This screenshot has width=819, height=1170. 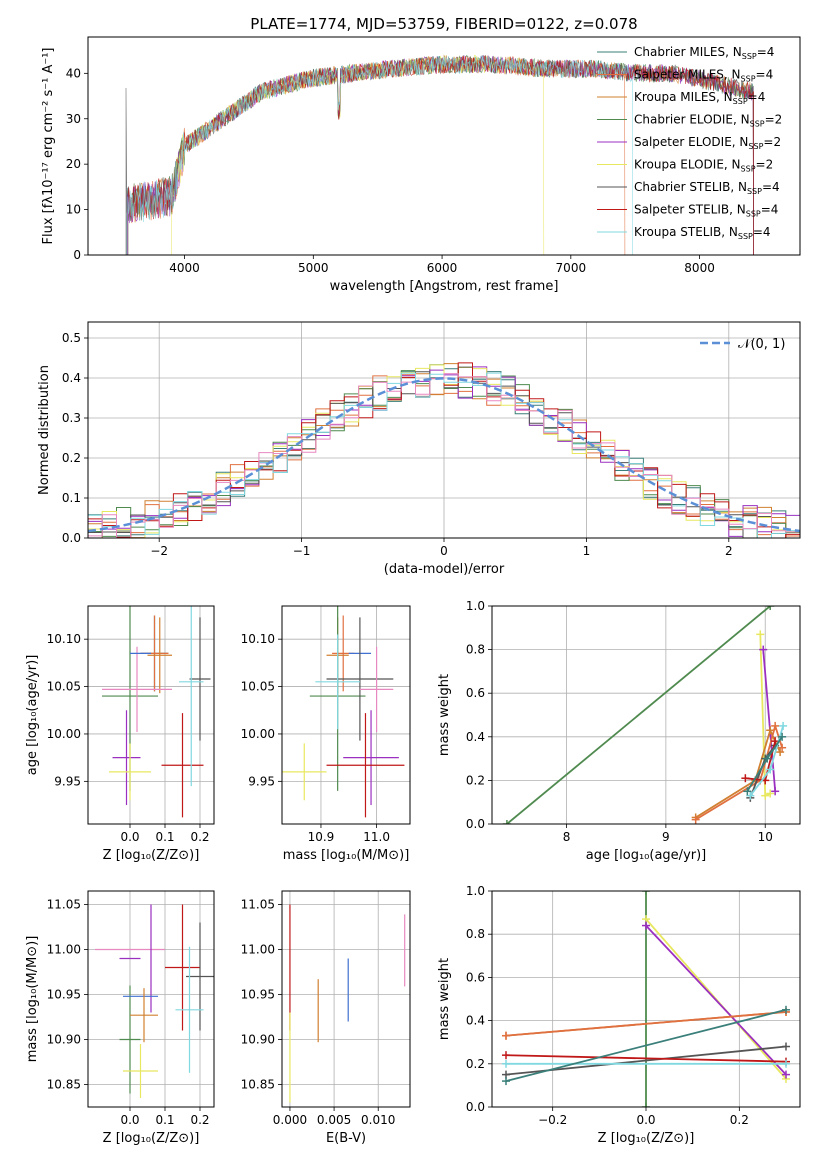 What do you see at coordinates (71, 418) in the screenshot?
I see `y-tick-label: 0.3` at bounding box center [71, 418].